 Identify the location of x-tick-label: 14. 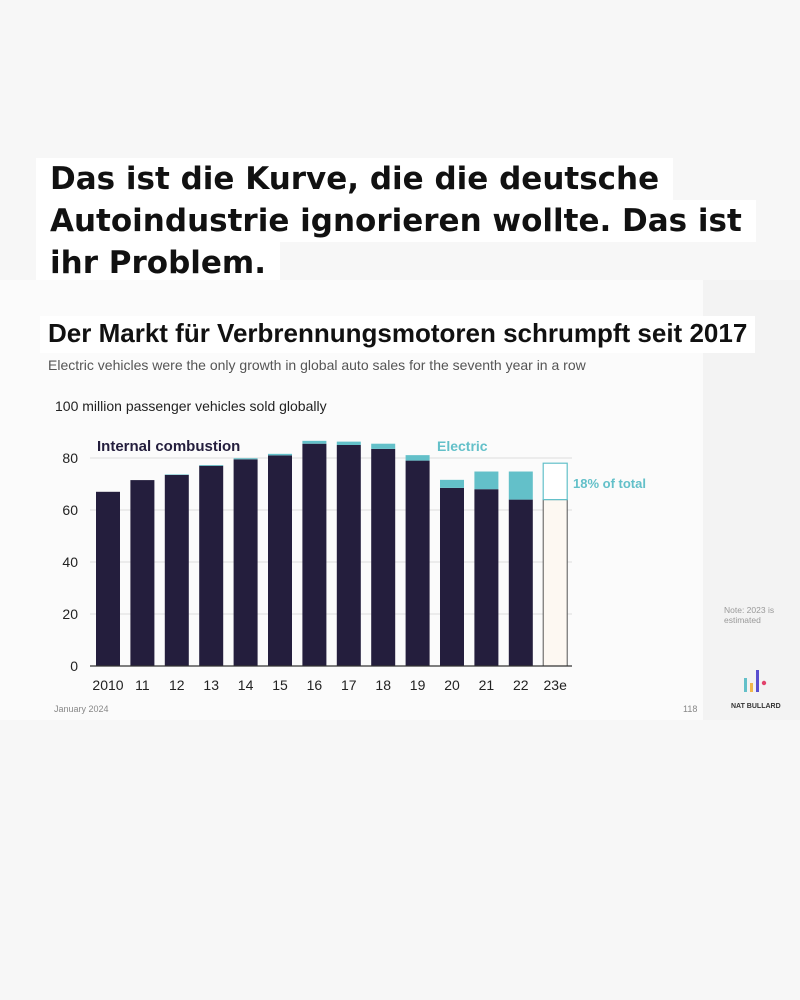
(246, 685).